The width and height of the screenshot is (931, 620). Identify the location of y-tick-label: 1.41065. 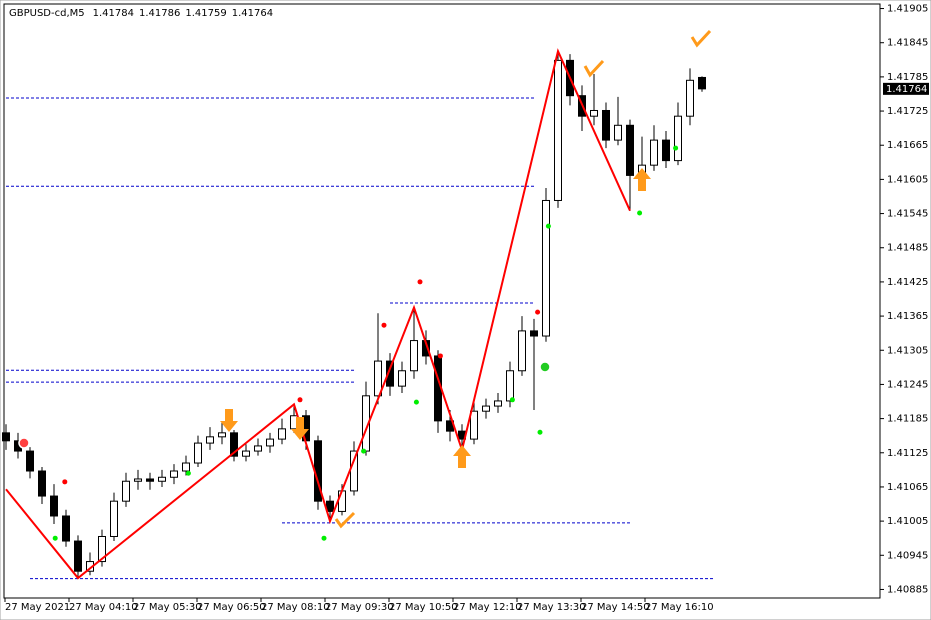
(907, 487).